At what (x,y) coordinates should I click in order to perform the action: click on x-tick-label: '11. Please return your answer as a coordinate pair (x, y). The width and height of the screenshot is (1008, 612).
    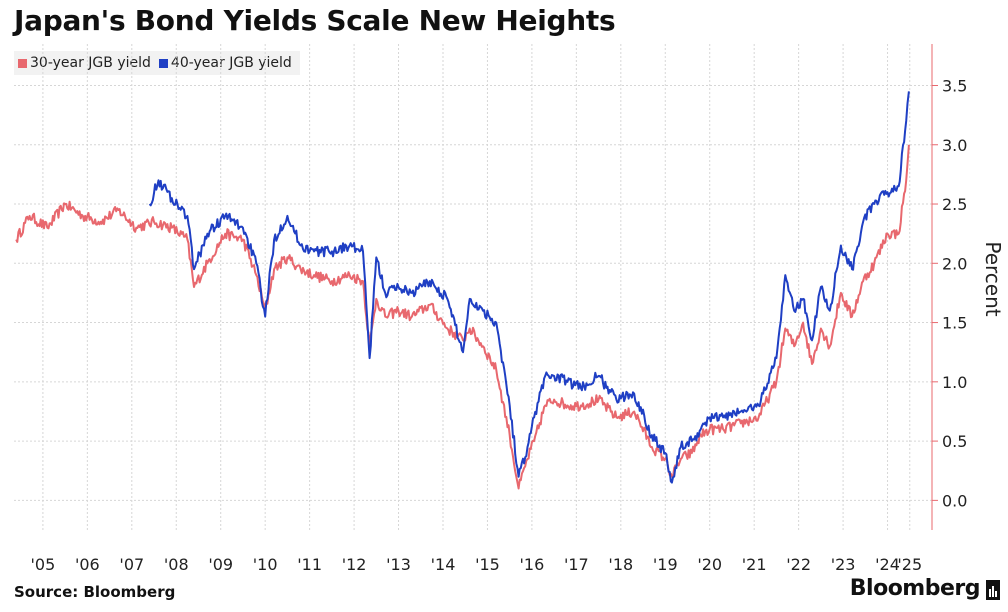
    Looking at the image, I should click on (309, 564).